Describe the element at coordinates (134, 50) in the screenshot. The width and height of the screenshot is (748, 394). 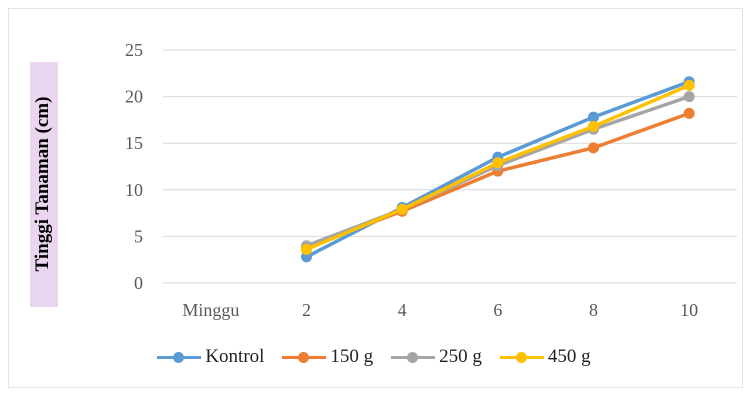
I see `y-tick-label: 25` at that location.